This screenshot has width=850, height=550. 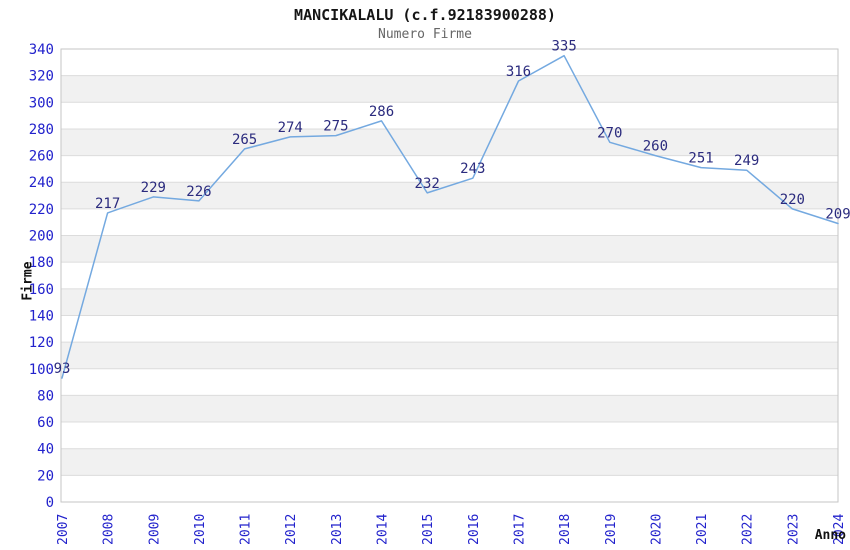 What do you see at coordinates (792, 200) in the screenshot?
I see `data-label: 220` at bounding box center [792, 200].